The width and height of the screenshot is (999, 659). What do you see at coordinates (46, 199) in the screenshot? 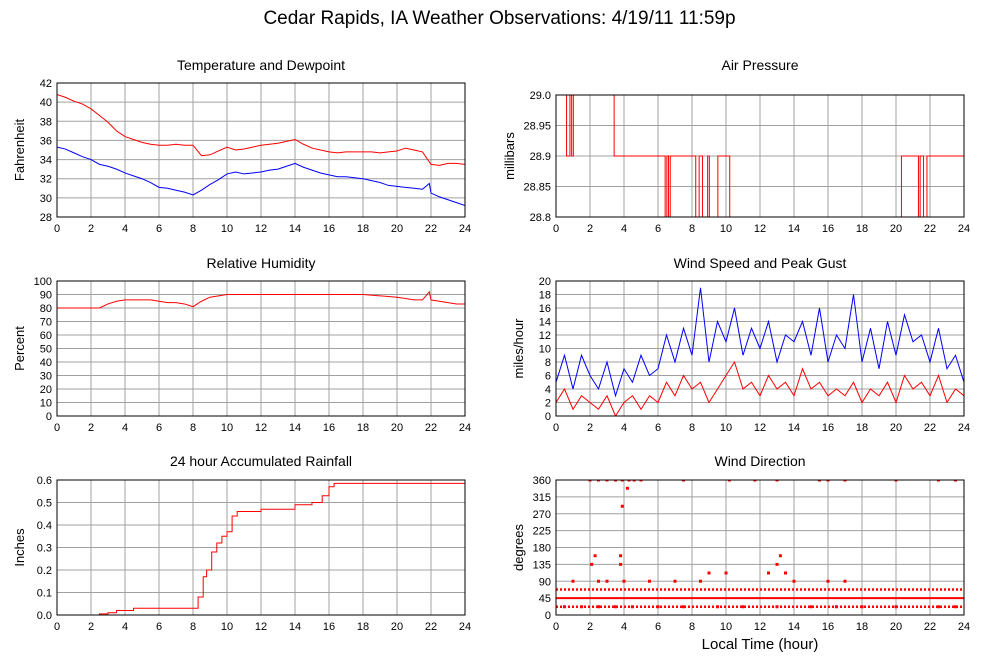
I see `y-tick-label: 30` at bounding box center [46, 199].